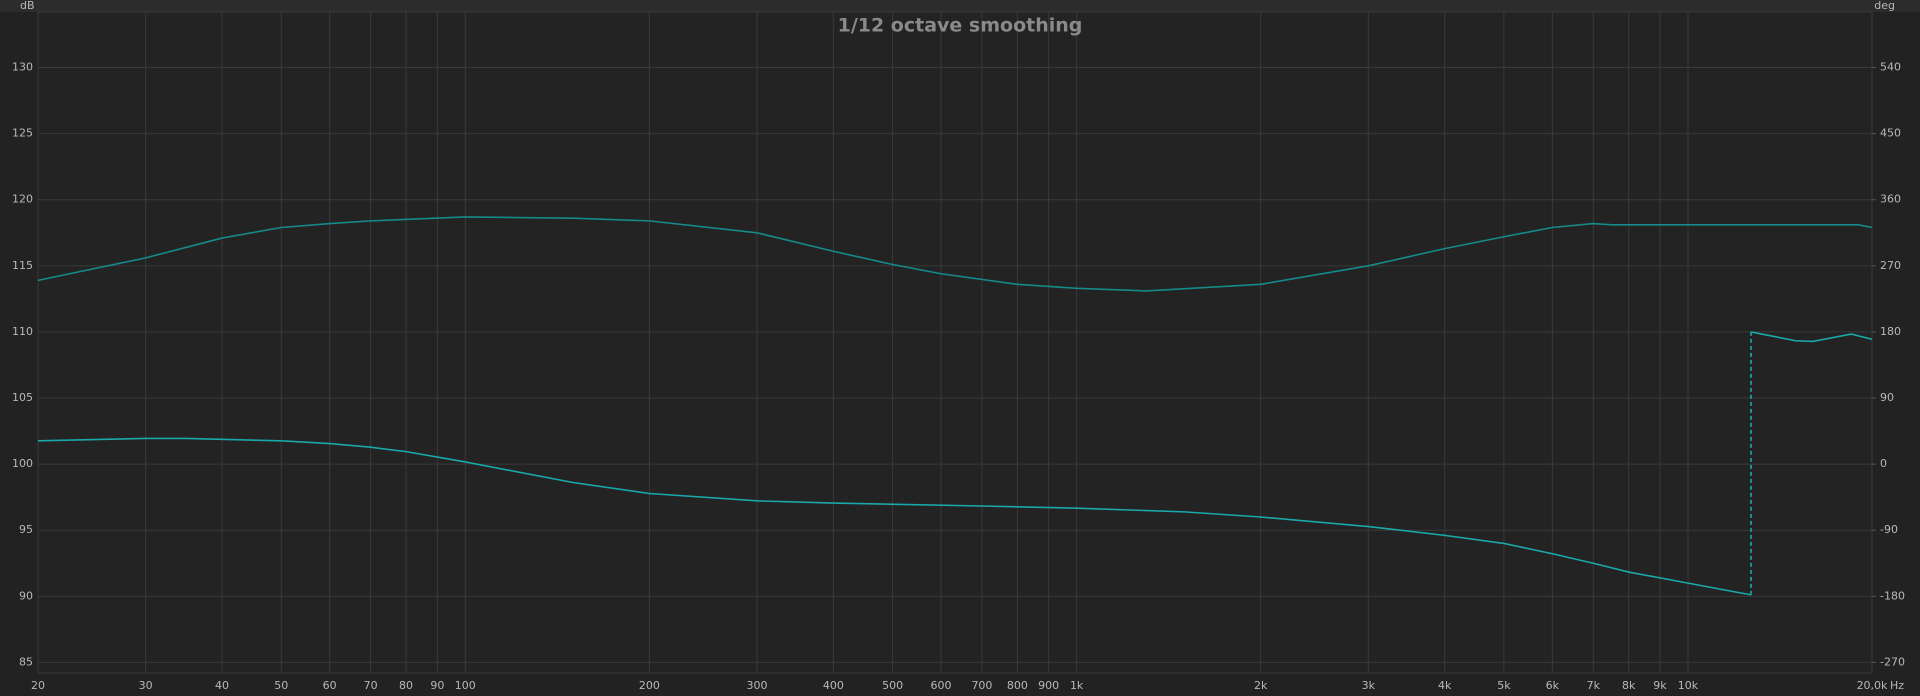 The image size is (1920, 696). Describe the element at coordinates (465, 685) in the screenshot. I see `x-tick-label: 100` at that location.